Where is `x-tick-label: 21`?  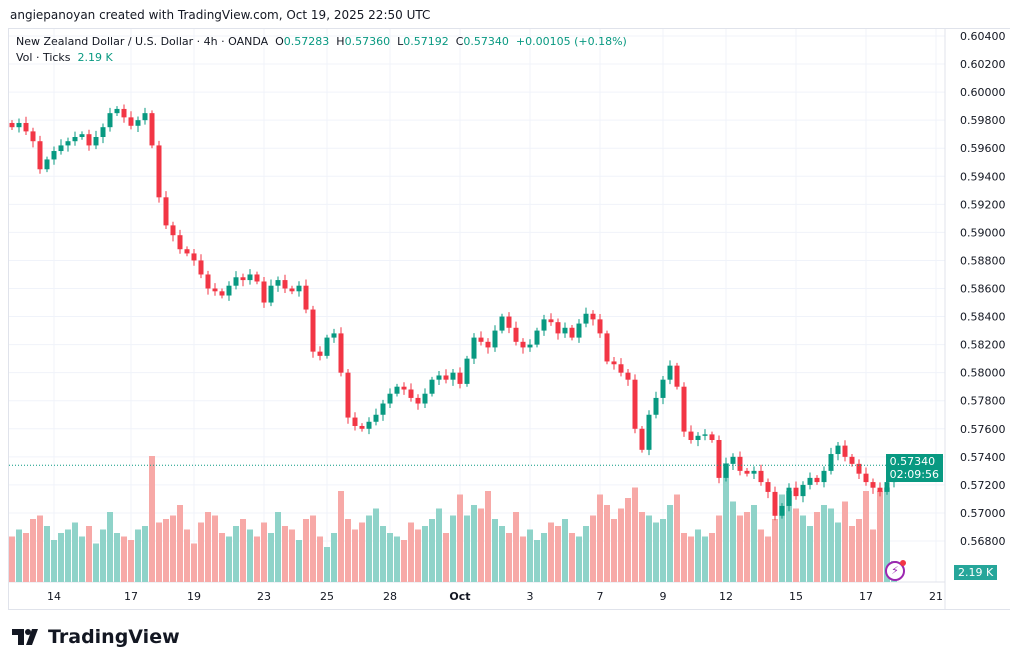 x-tick-label: 21 is located at coordinates (936, 596).